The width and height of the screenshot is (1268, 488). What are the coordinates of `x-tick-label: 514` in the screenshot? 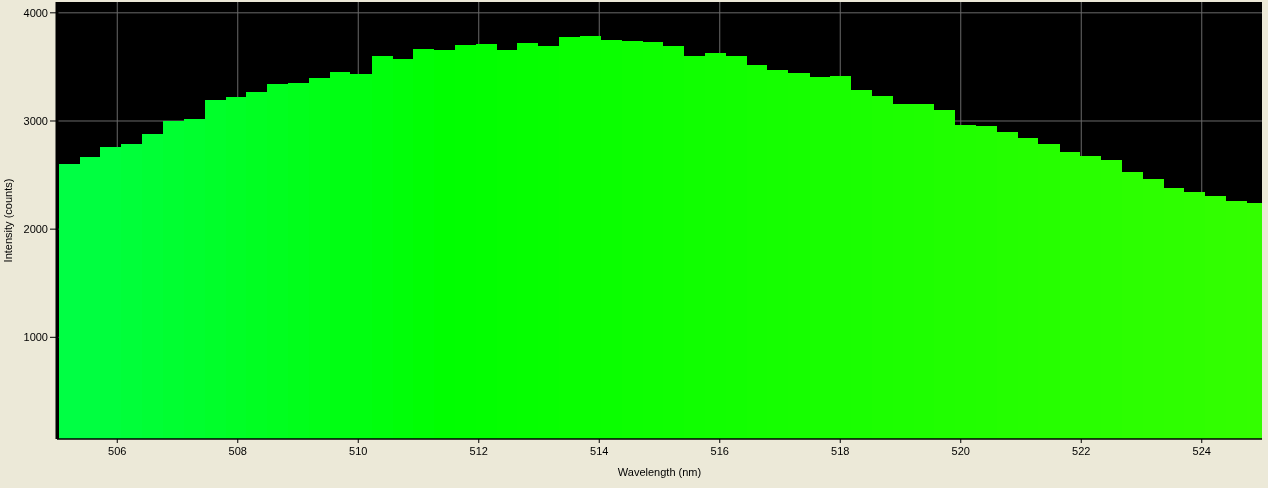 It's located at (599, 451).